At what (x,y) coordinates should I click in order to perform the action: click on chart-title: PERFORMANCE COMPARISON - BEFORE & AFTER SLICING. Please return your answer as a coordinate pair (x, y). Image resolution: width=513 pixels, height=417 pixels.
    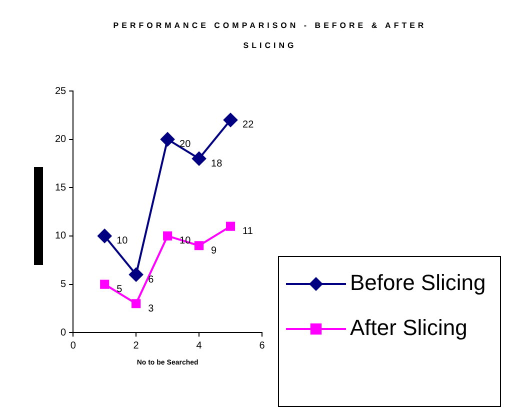
    Looking at the image, I should click on (270, 35).